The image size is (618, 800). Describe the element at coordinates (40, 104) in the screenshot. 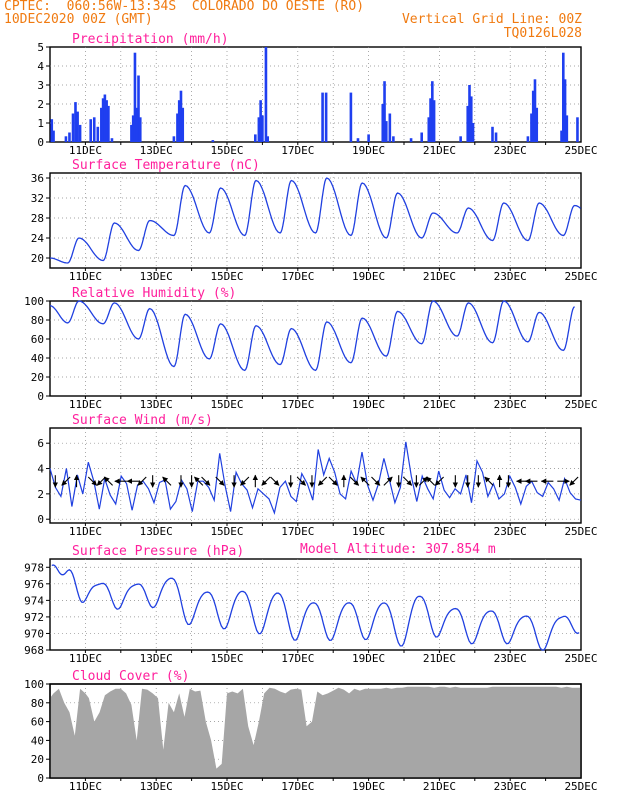

I see `y-tick-label: 2` at that location.